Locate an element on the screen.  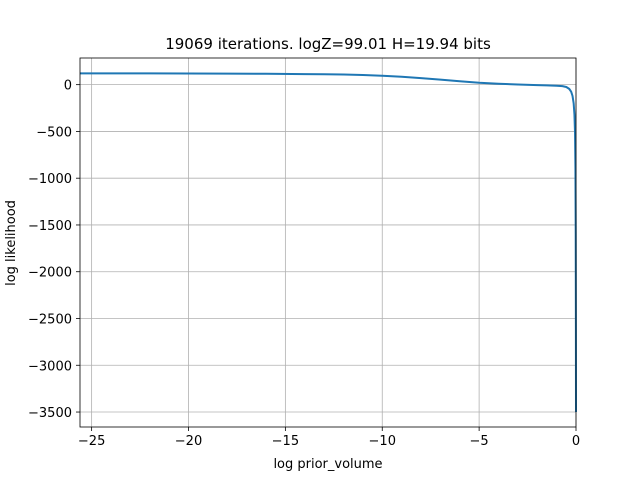
y-tick-label: −1500 is located at coordinates (50, 226).